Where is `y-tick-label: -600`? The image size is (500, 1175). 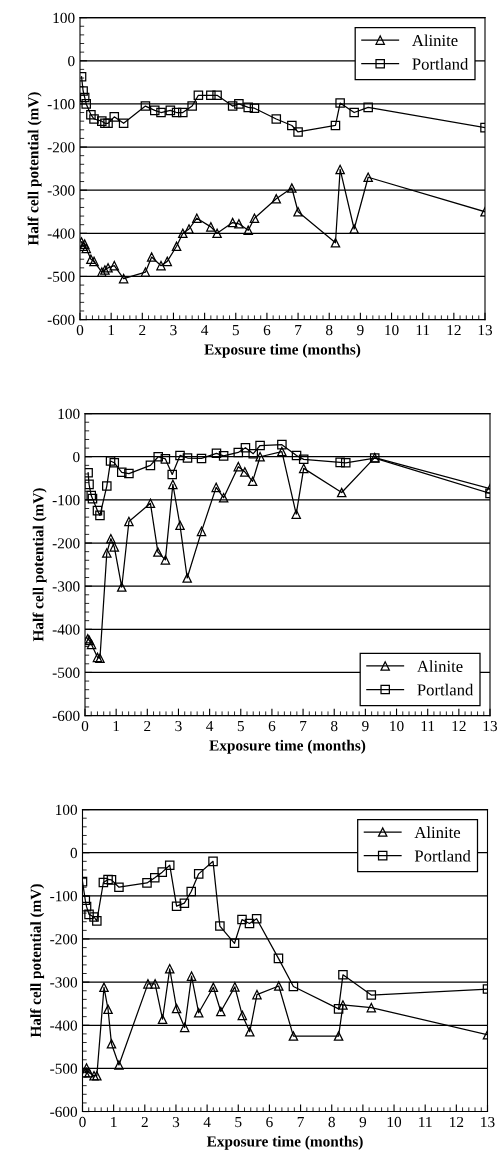
y-tick-label: -600 is located at coordinates (66, 716).